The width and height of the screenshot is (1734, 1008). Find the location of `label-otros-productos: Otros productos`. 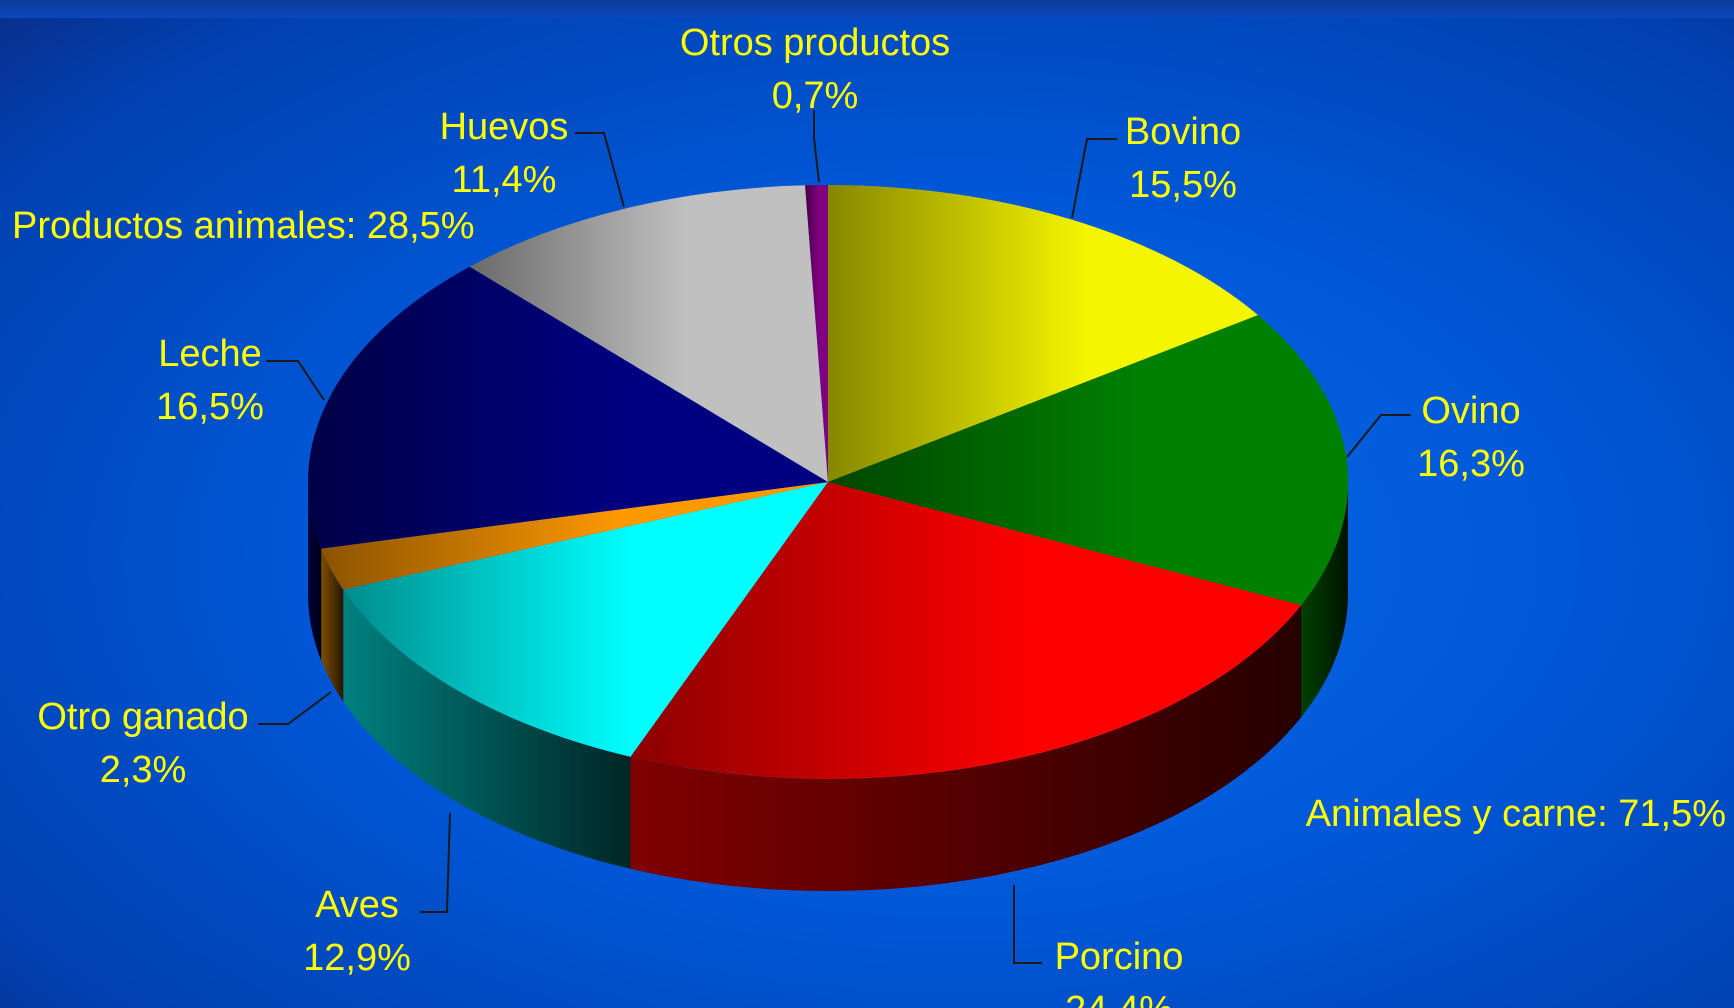

label-otros-productos: Otros productos is located at coordinates (815, 43).